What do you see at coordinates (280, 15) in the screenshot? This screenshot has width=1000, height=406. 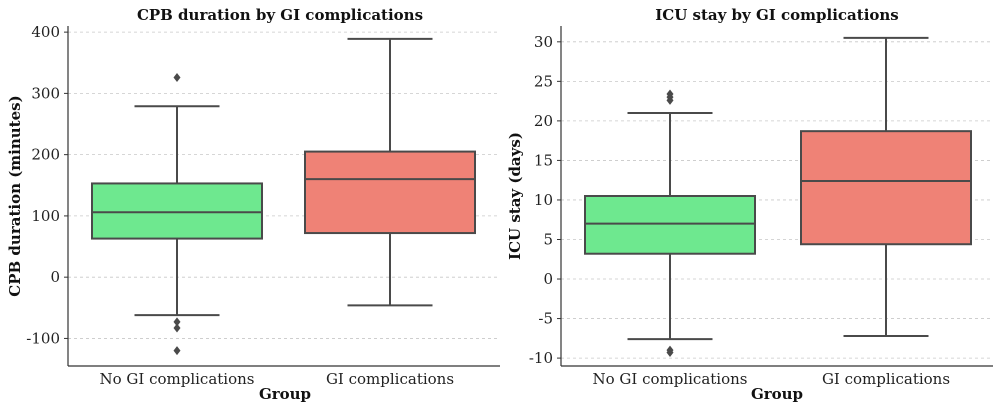 I see `chart-title: CPB duration by GI complications` at bounding box center [280, 15].